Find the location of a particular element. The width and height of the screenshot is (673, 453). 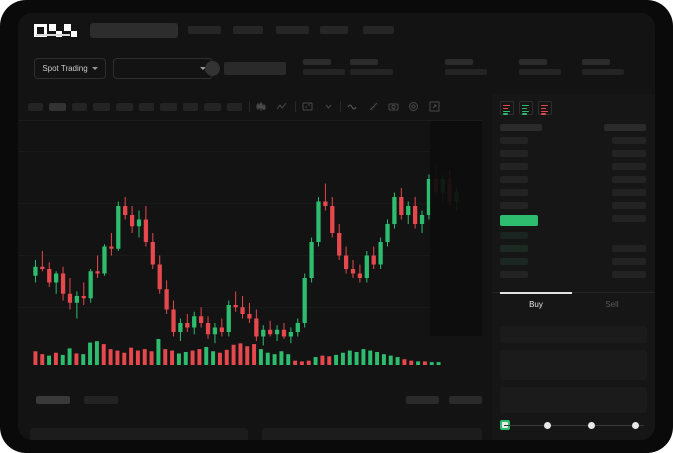

wave-chart-icon is located at coordinates (352, 106).